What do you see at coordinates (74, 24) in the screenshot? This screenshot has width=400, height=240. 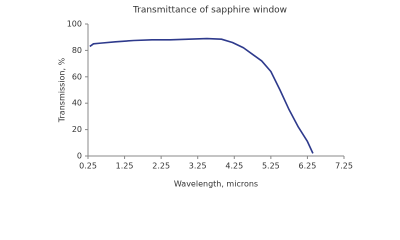 I see `y-tick-label: 100` at bounding box center [74, 24].